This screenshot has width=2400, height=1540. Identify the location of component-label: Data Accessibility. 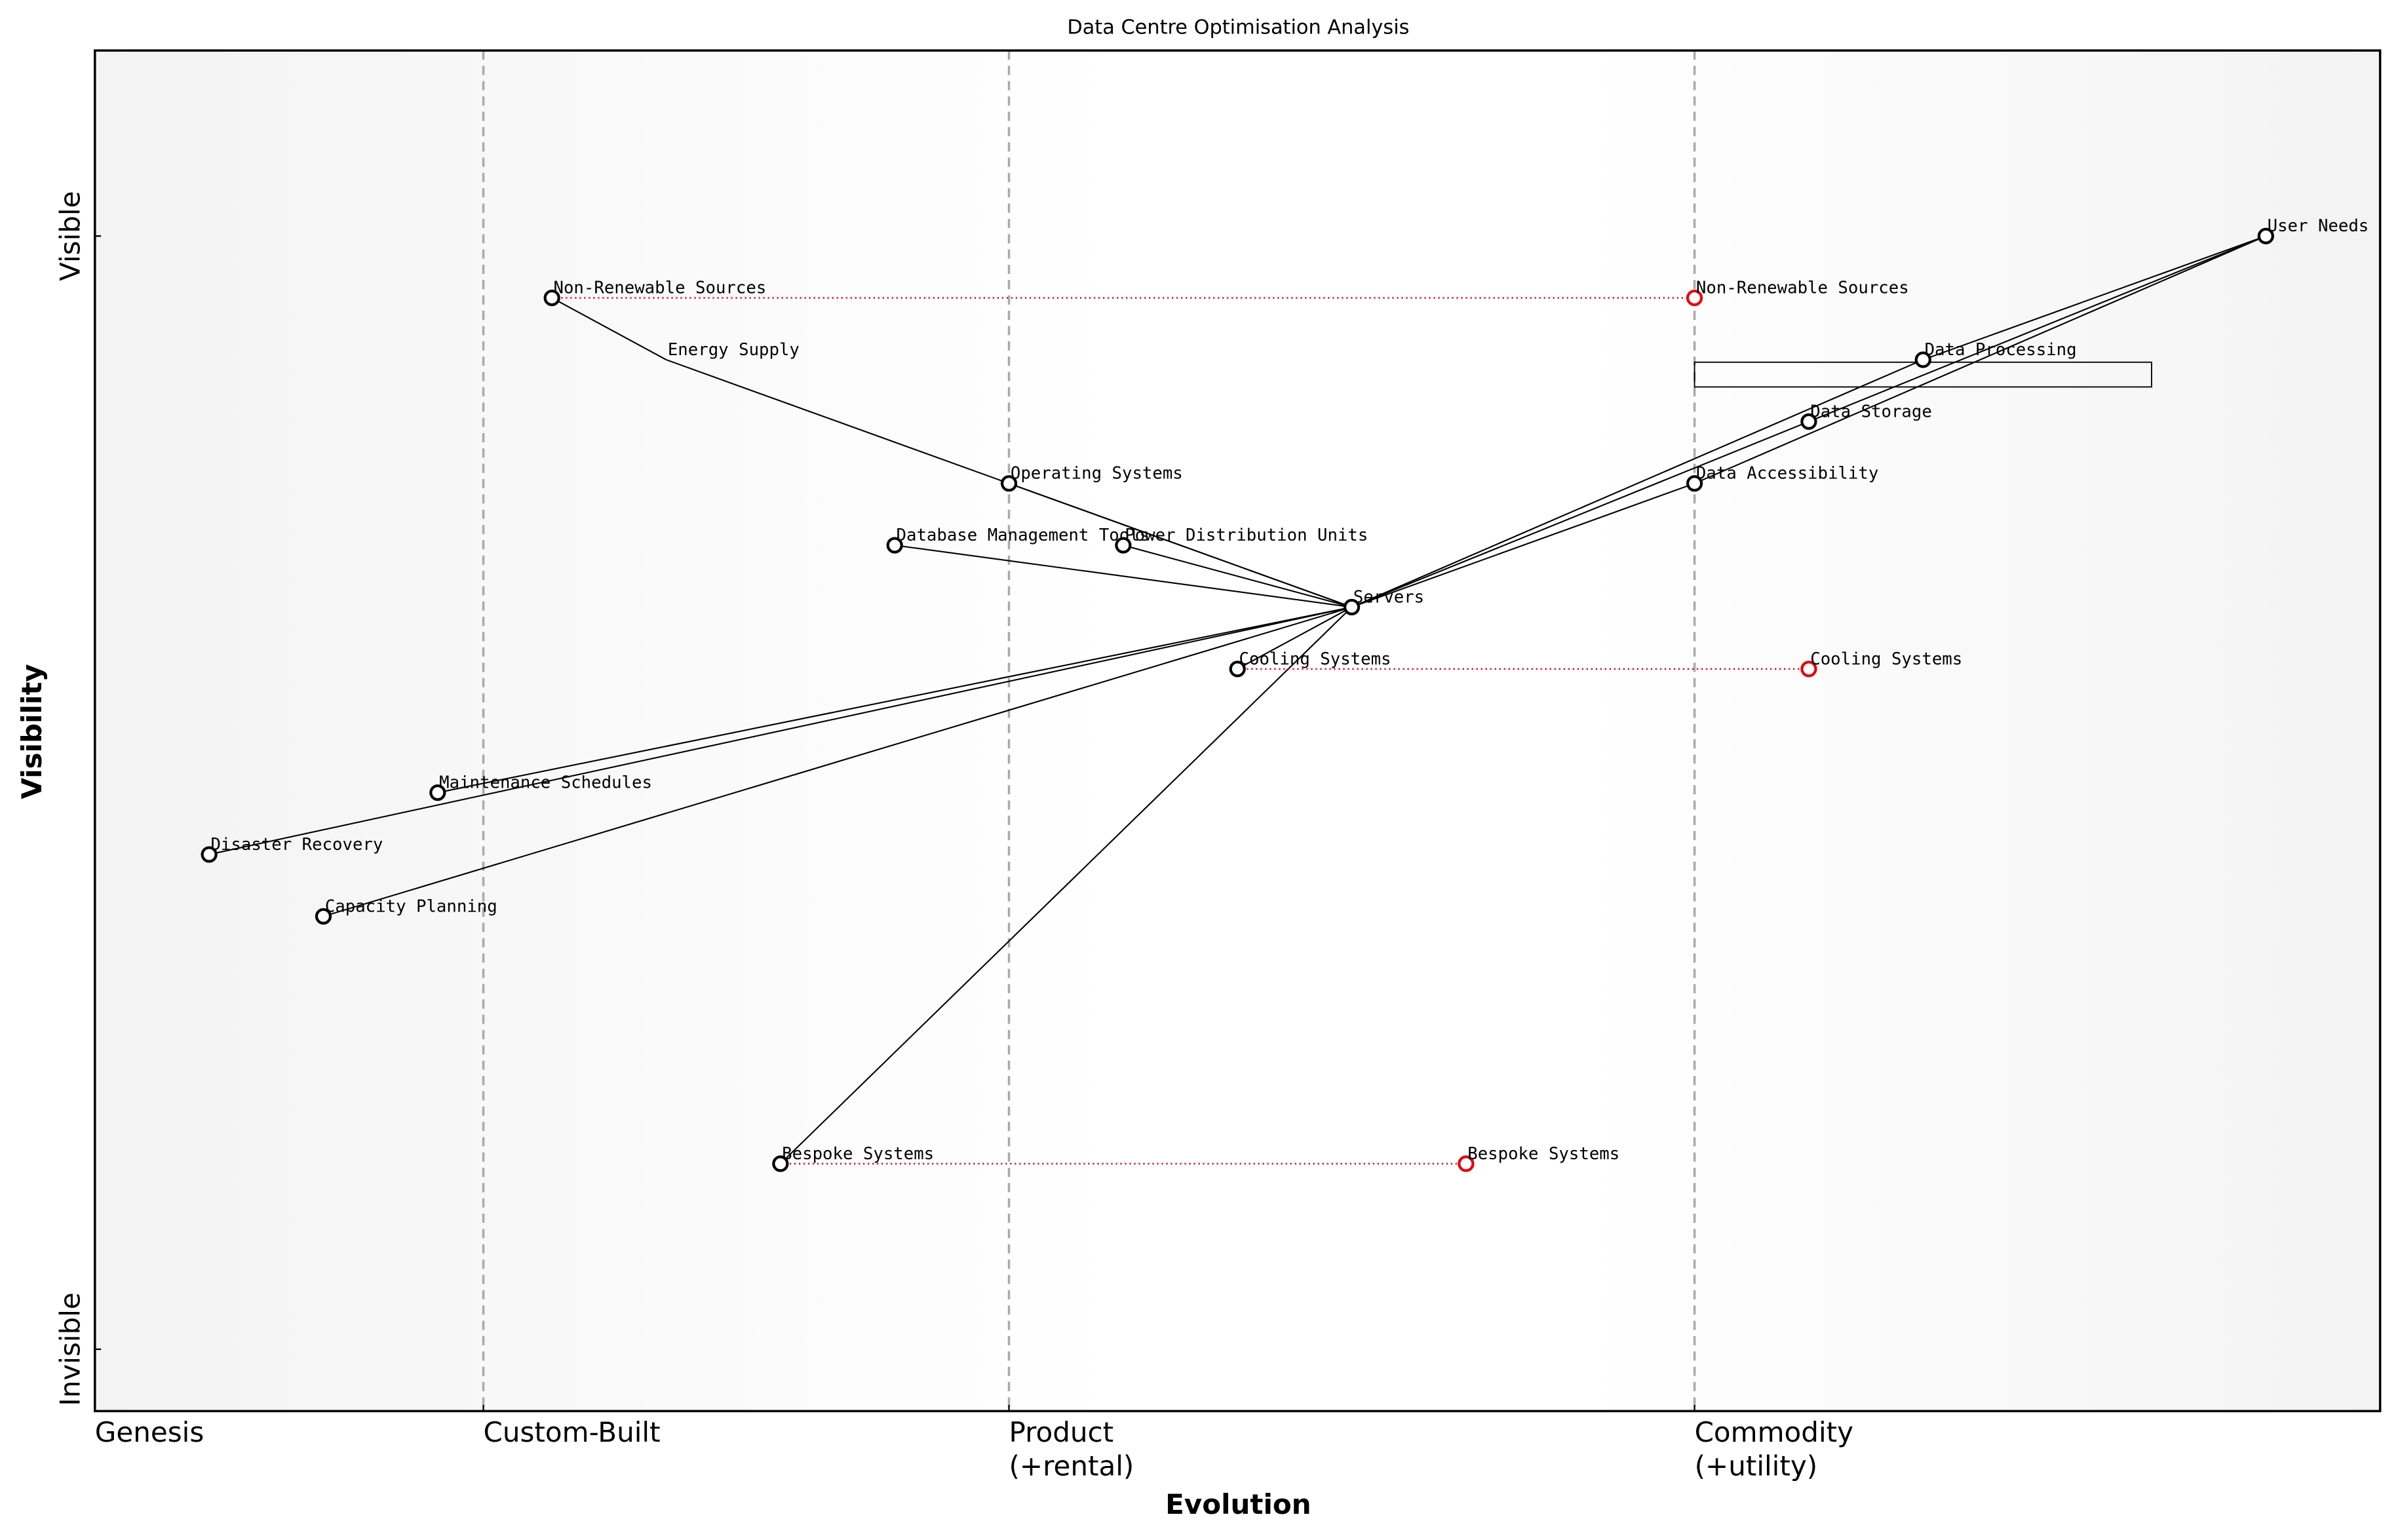
(1787, 474).